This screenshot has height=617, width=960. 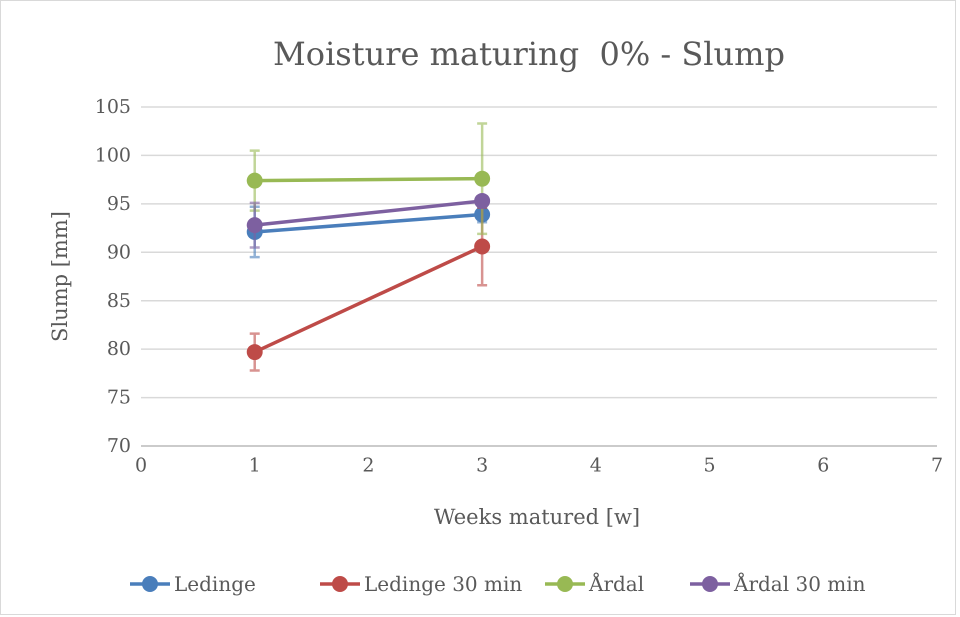 I want to click on y-tick-label: 90, so click(x=118, y=252).